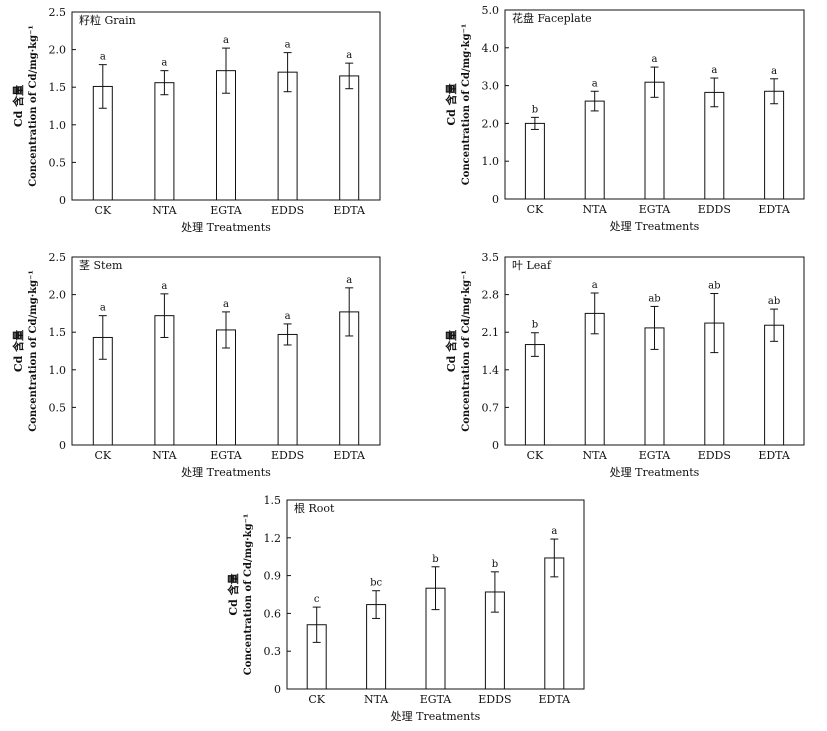 The image size is (827, 731). Describe the element at coordinates (273, 576) in the screenshot. I see `y-tick-label: 0.9` at that location.